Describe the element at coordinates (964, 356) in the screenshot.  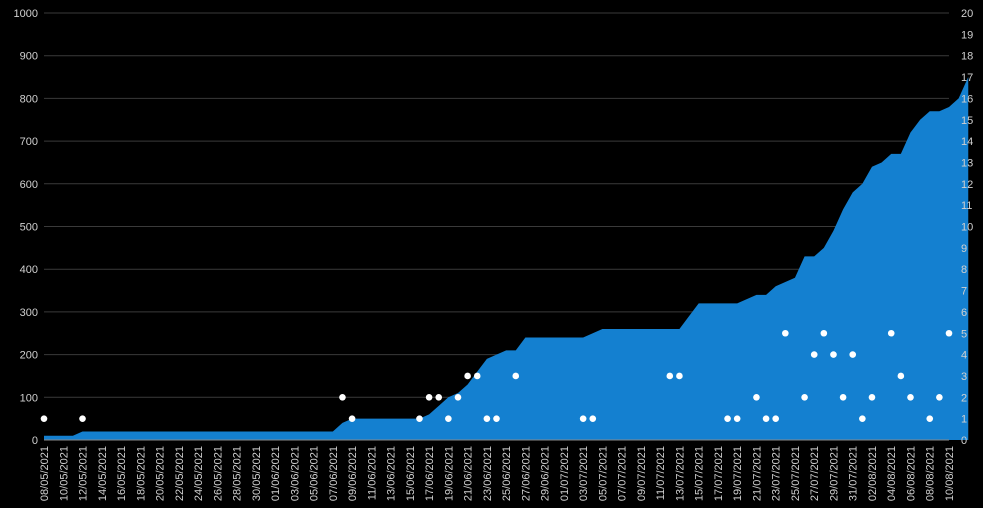
I see `y2-tick-label: 4` at that location.